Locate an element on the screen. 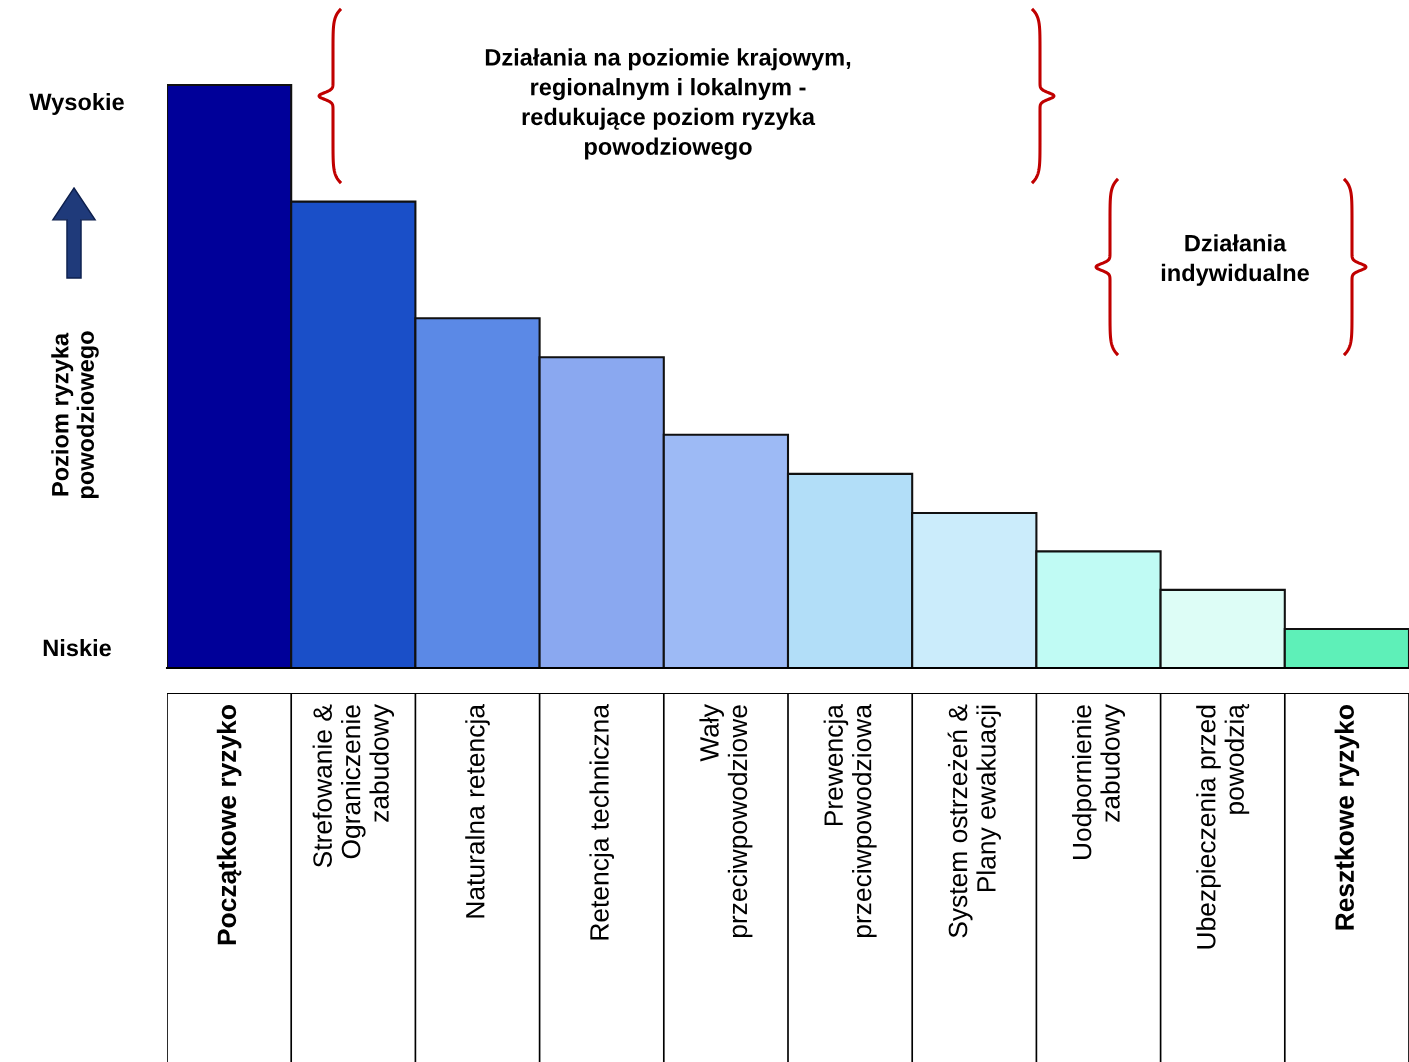 Image resolution: width=1409 pixels, height=1062 pixels. text: Niskie is located at coordinates (77, 647).